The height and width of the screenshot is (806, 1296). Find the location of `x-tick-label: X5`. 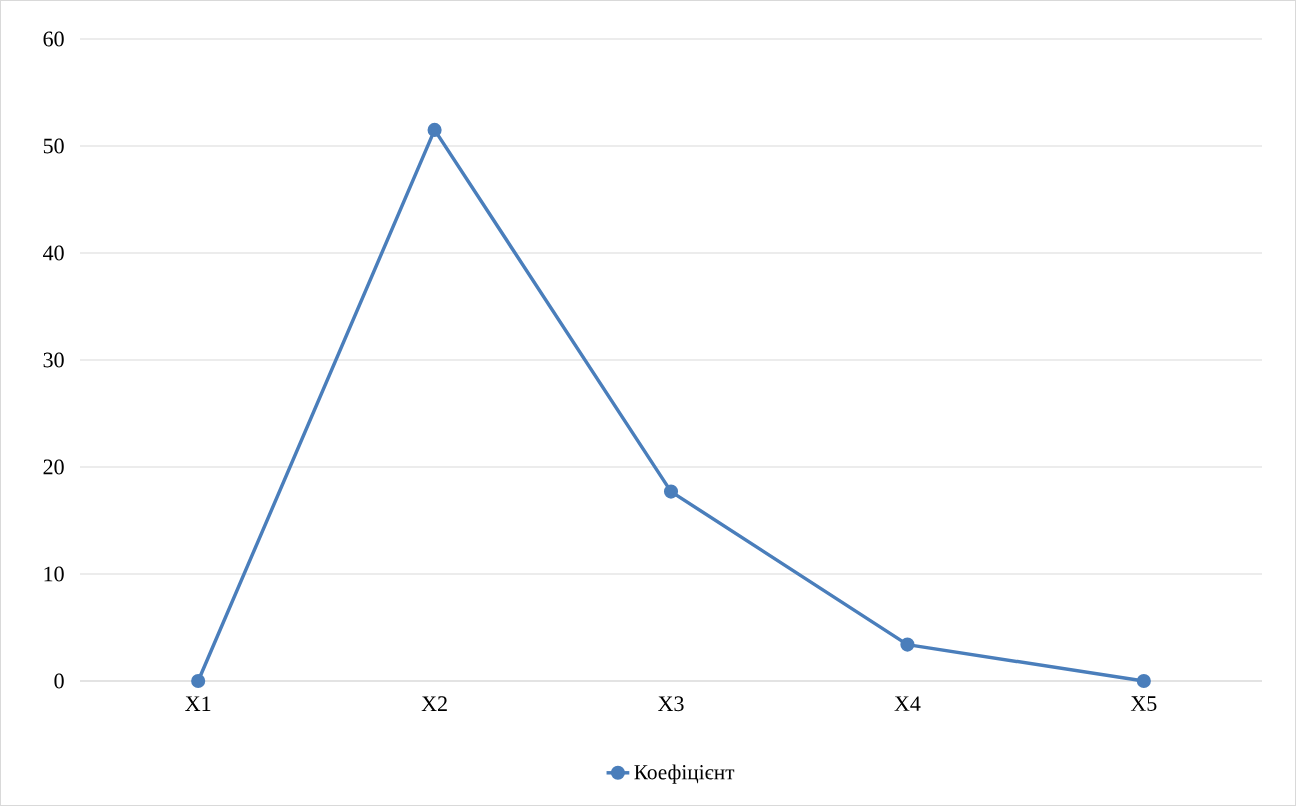

x-tick-label: X5 is located at coordinates (1143, 703).